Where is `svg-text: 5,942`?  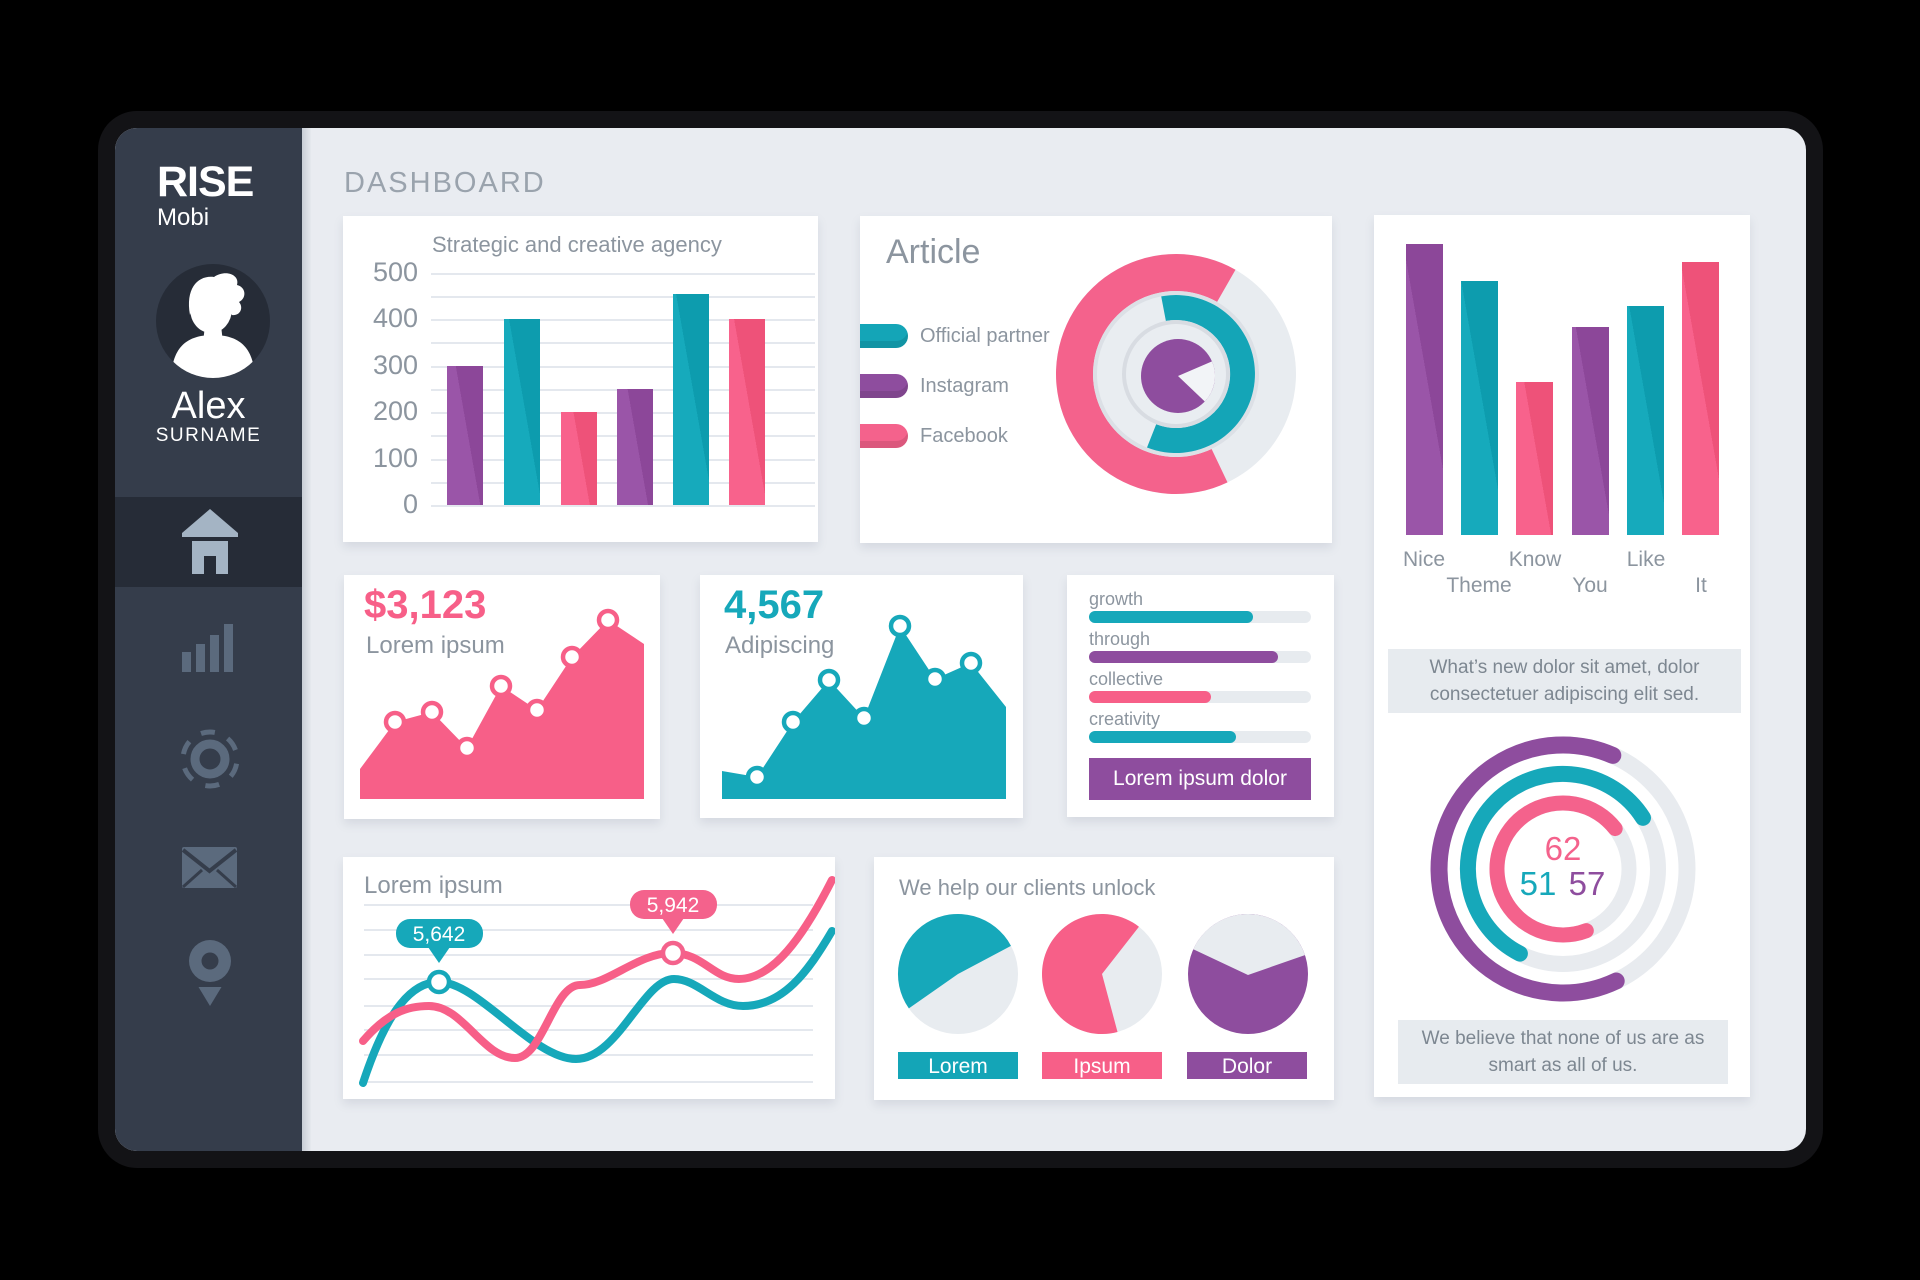 svg-text: 5,942 is located at coordinates (673, 905).